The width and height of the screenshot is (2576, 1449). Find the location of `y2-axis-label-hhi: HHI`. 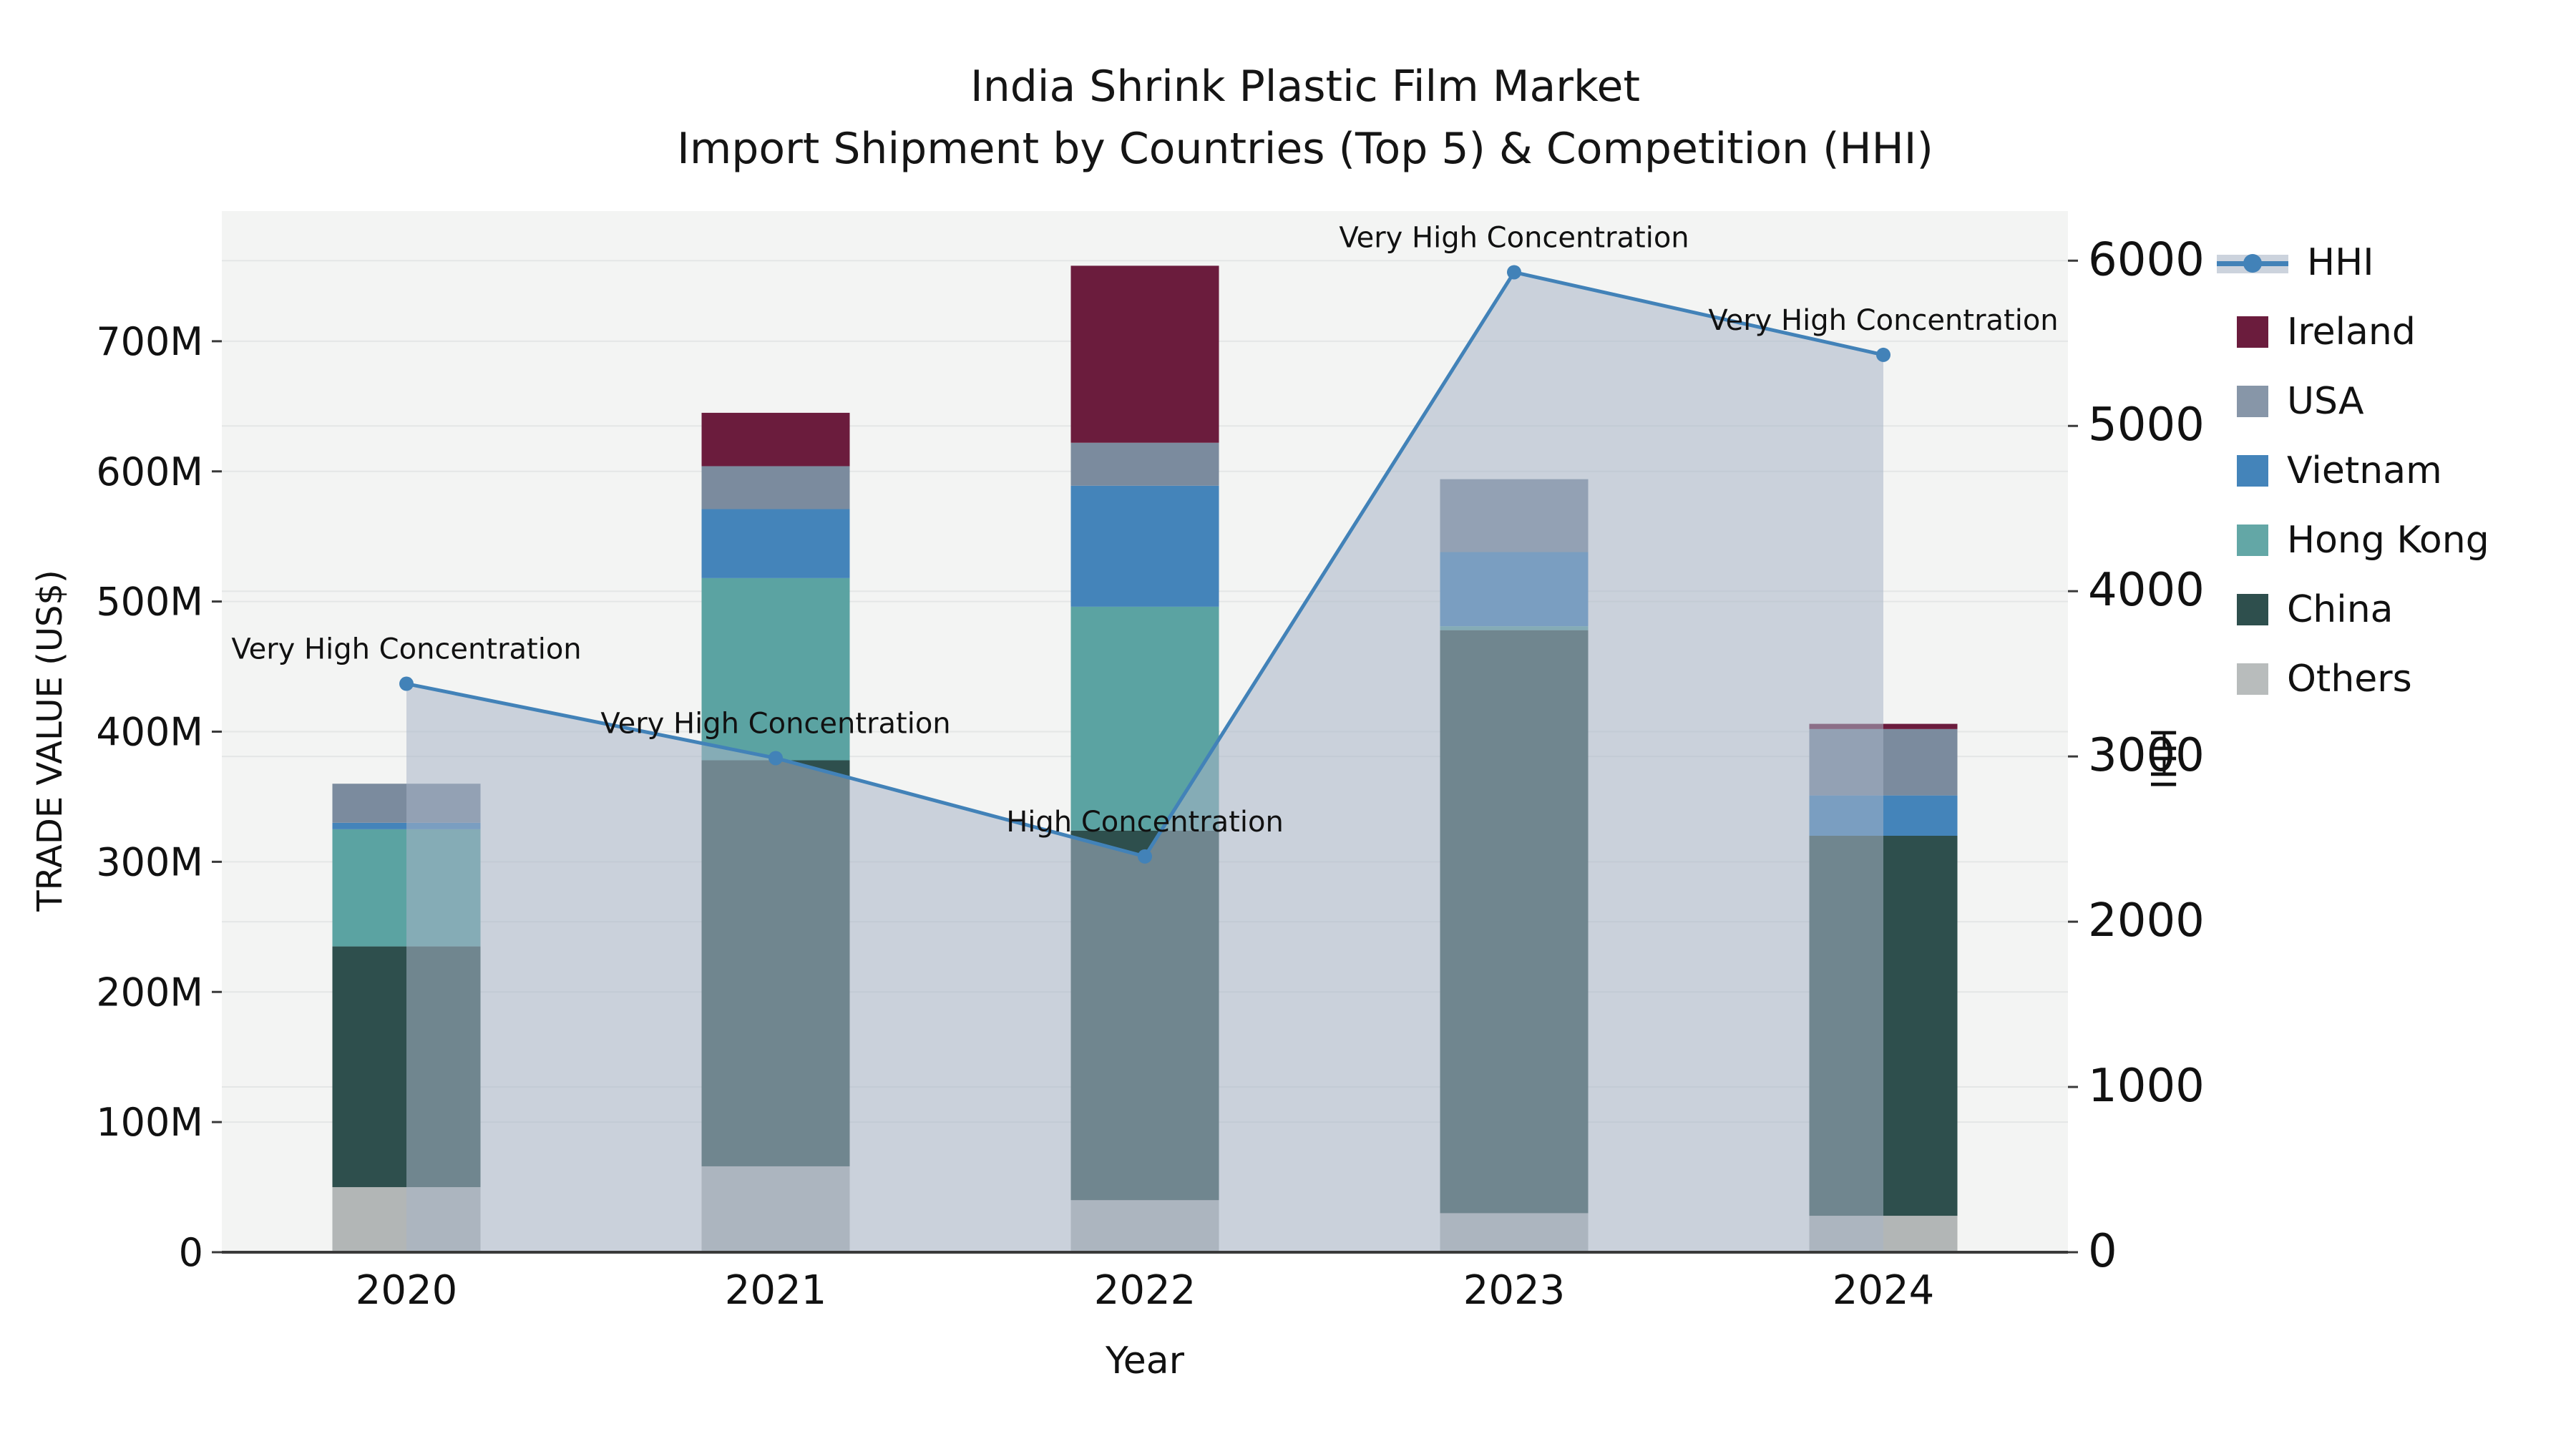

y2-axis-label-hhi: HHI is located at coordinates (2162, 758).